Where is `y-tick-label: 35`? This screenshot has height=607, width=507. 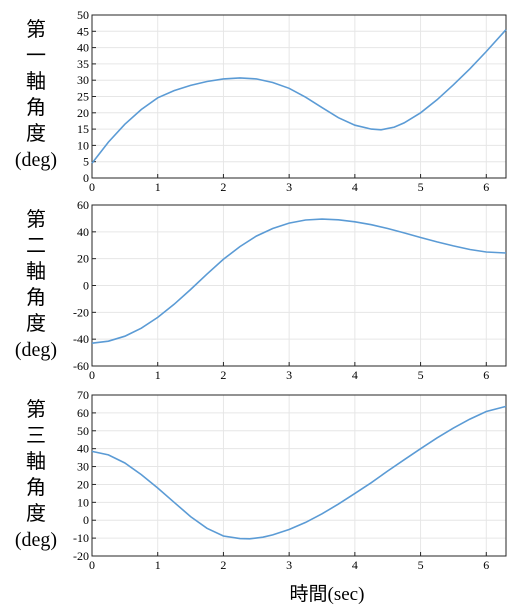 y-tick-label: 35 is located at coordinates (83, 64).